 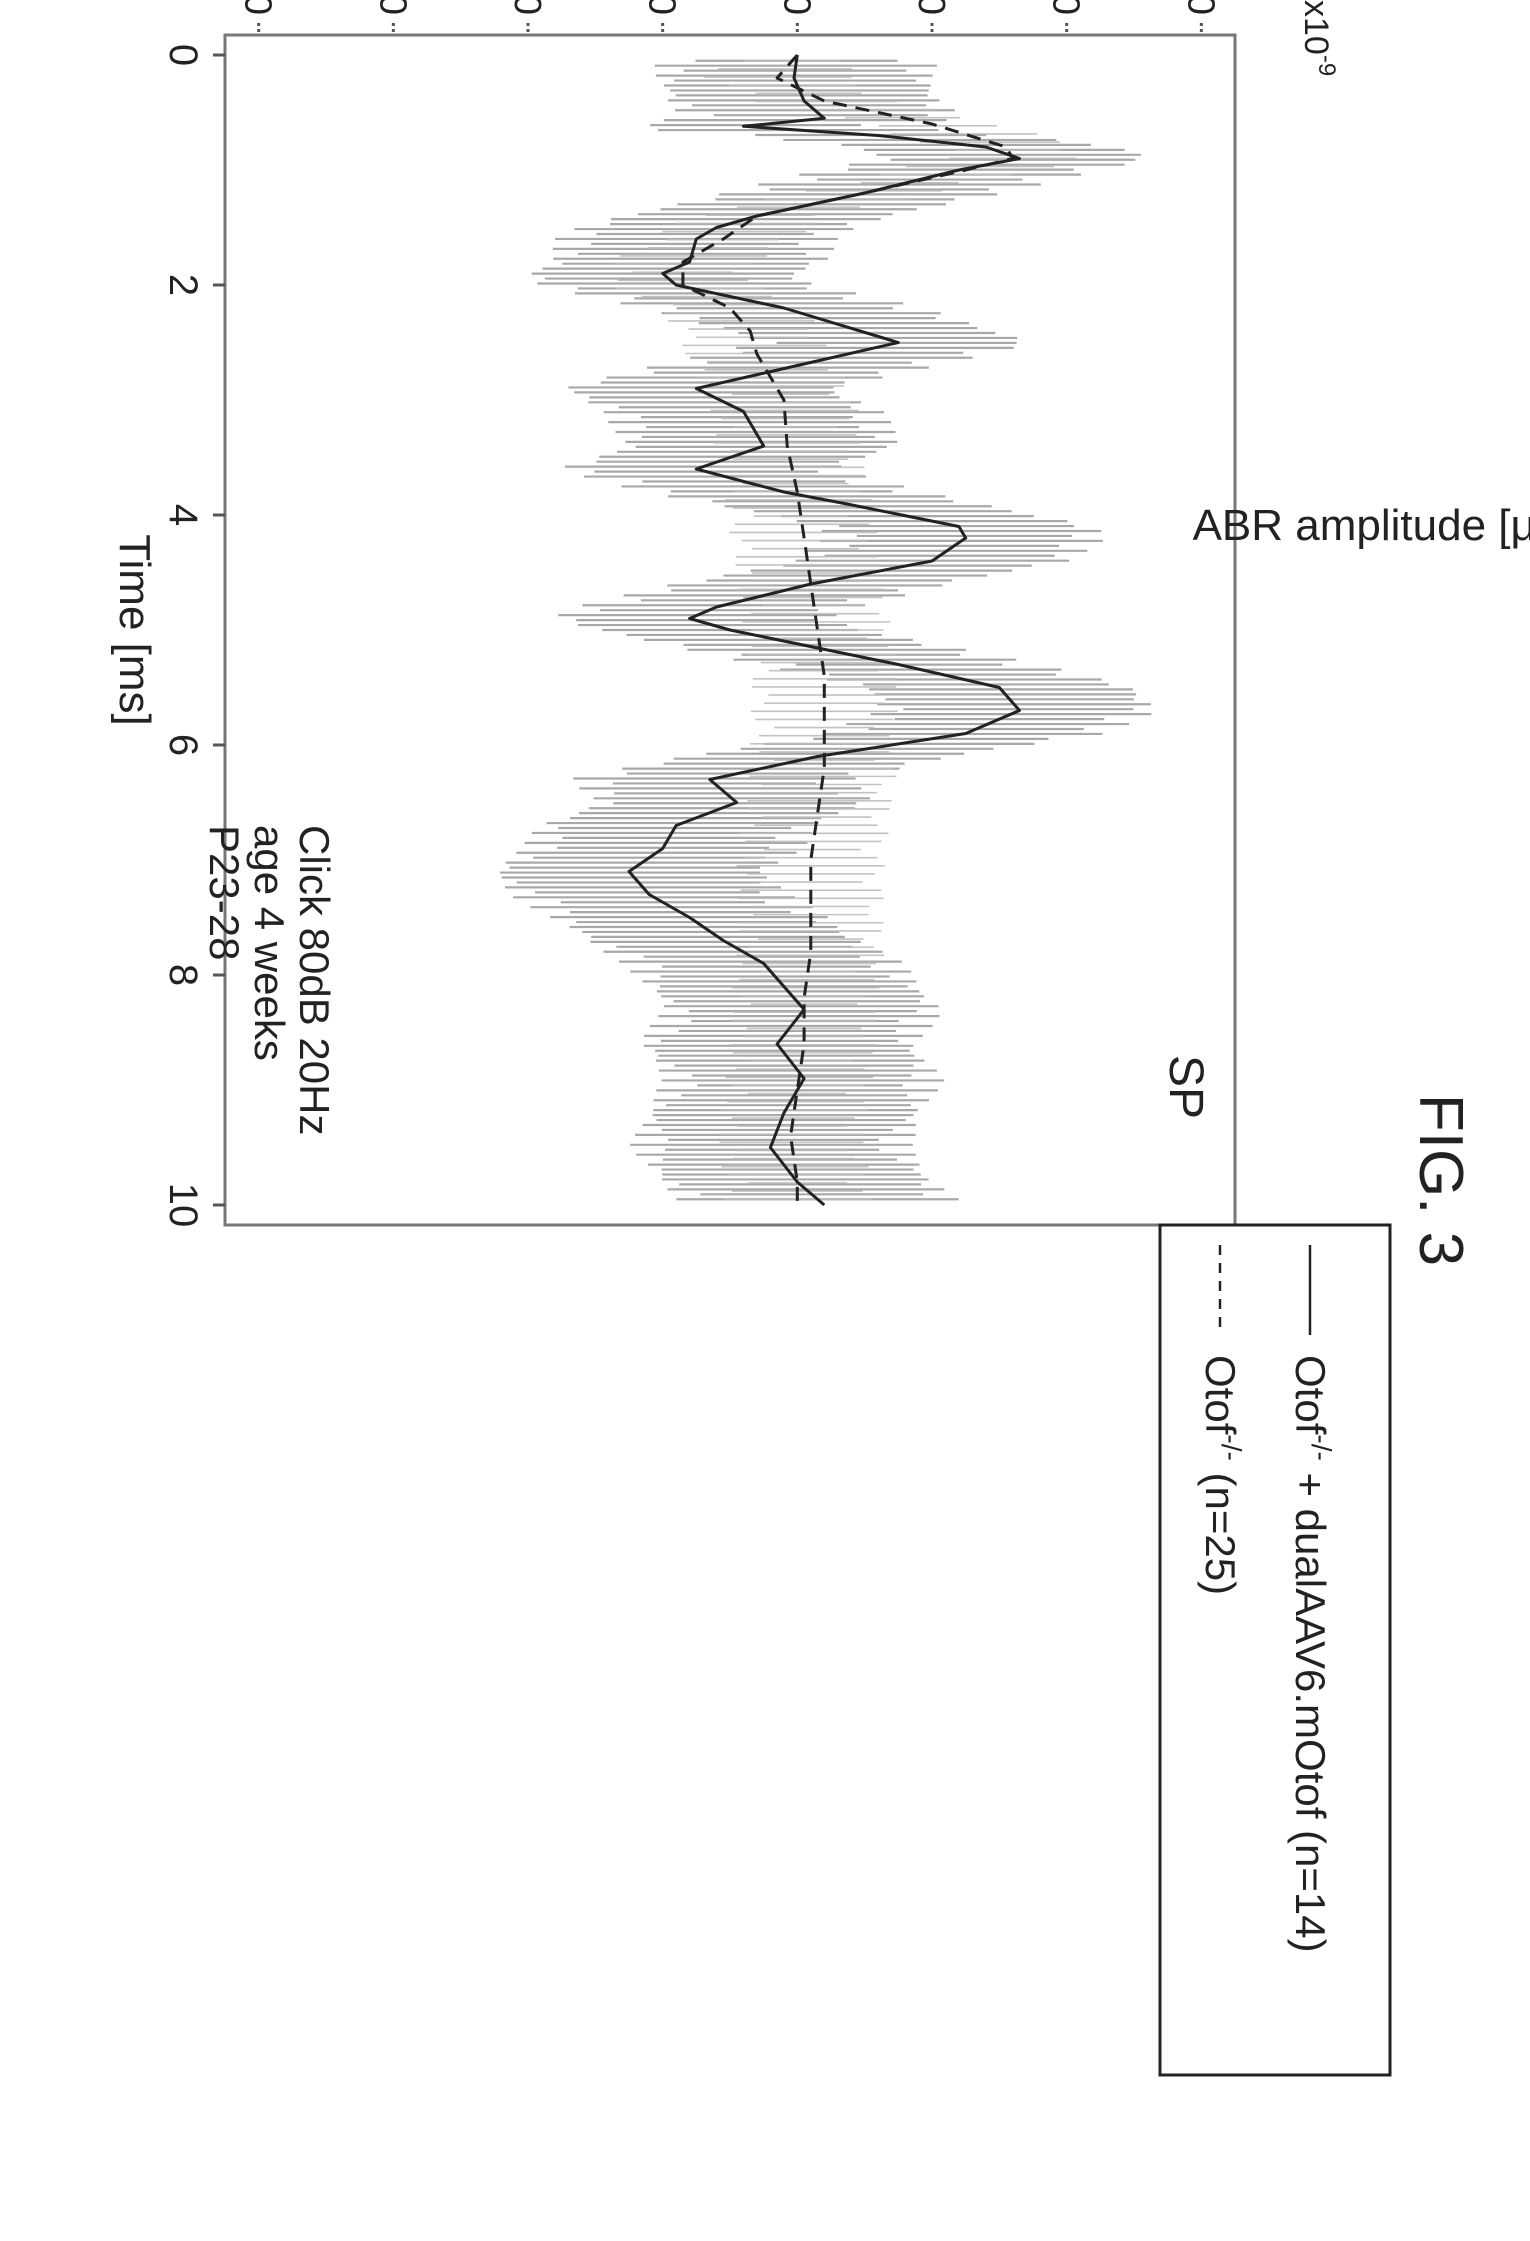 I want to click on x-axis-label: Time [ms], so click(x=134, y=629).